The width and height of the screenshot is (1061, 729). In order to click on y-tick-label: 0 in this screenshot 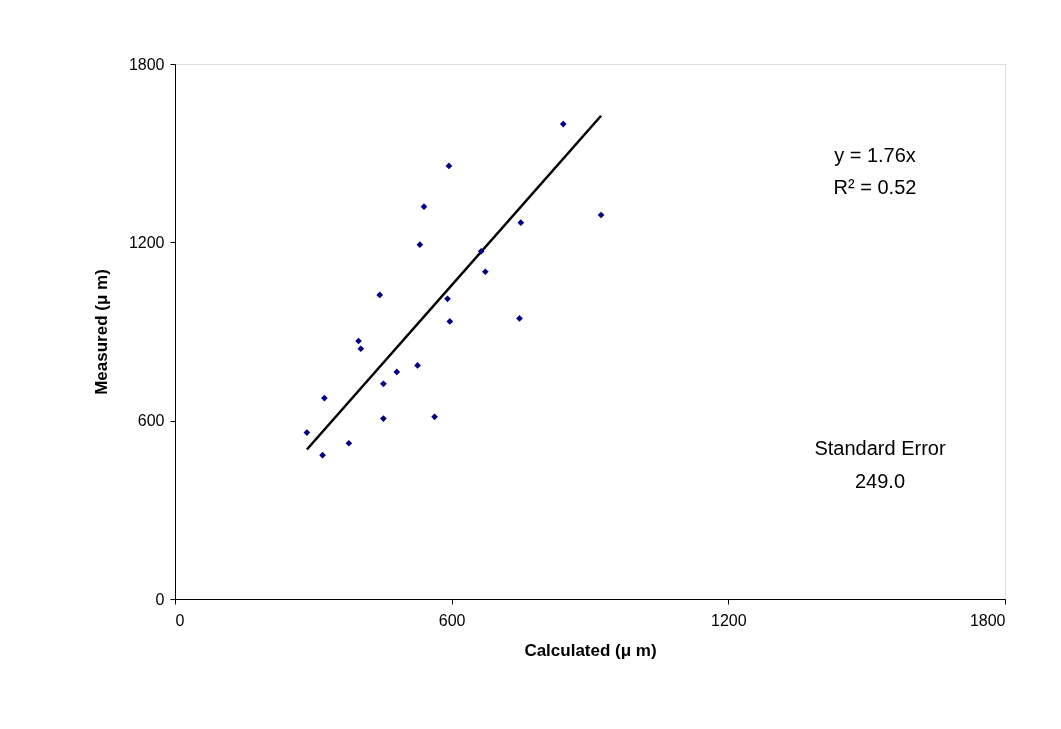, I will do `click(160, 599)`.